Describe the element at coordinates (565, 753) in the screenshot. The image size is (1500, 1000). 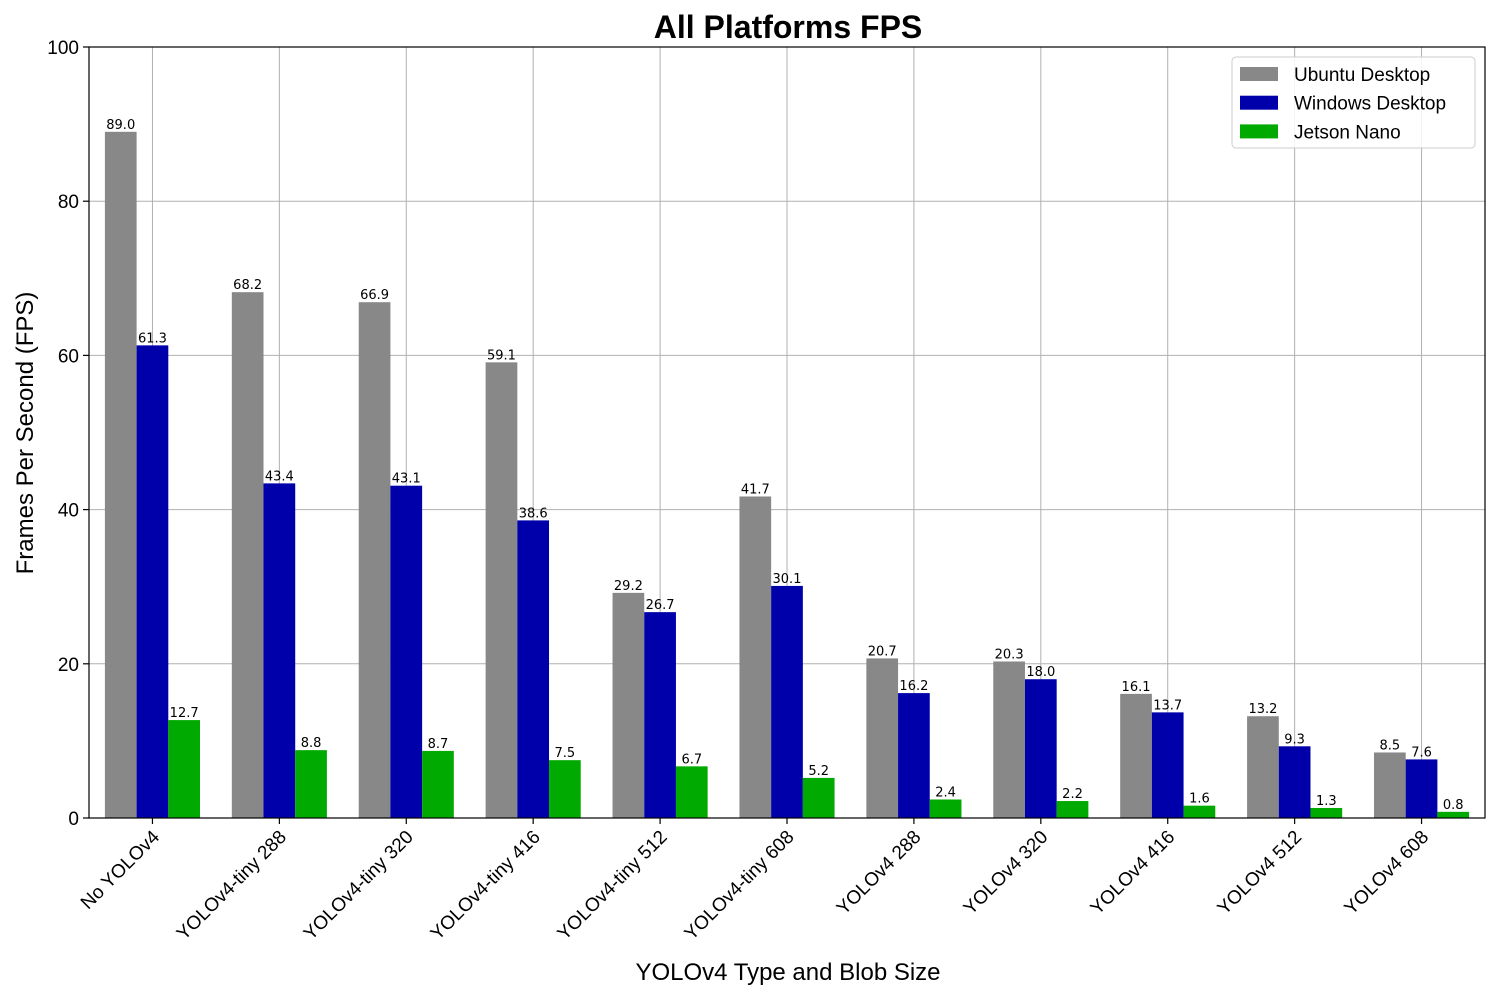
I see `bar-value-label: 7.5` at that location.